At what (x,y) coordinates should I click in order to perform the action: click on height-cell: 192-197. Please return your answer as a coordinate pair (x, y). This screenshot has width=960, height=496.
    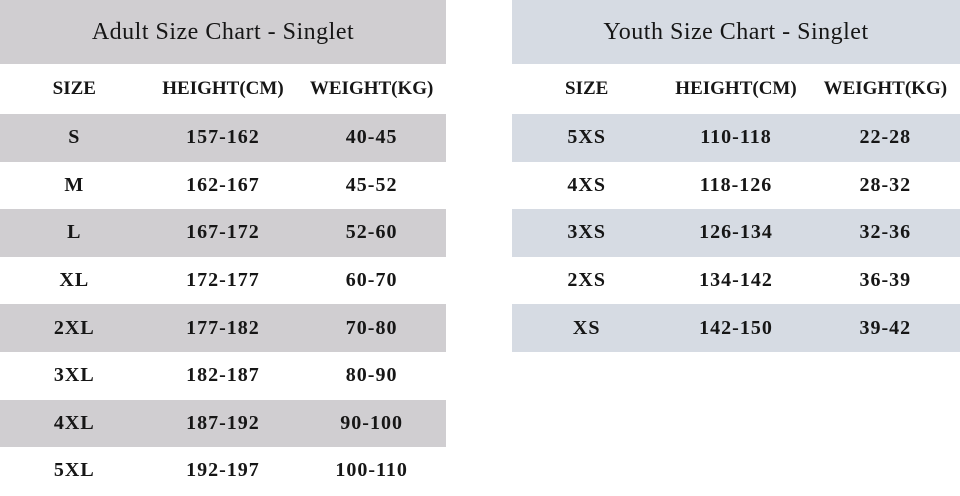
    Looking at the image, I should click on (223, 470).